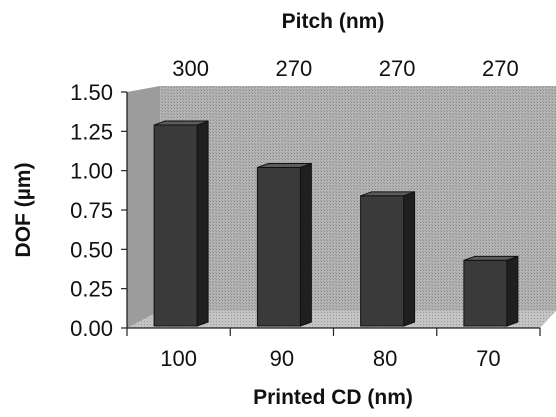  What do you see at coordinates (91, 289) in the screenshot?
I see `y-tick-label: 0.25` at bounding box center [91, 289].